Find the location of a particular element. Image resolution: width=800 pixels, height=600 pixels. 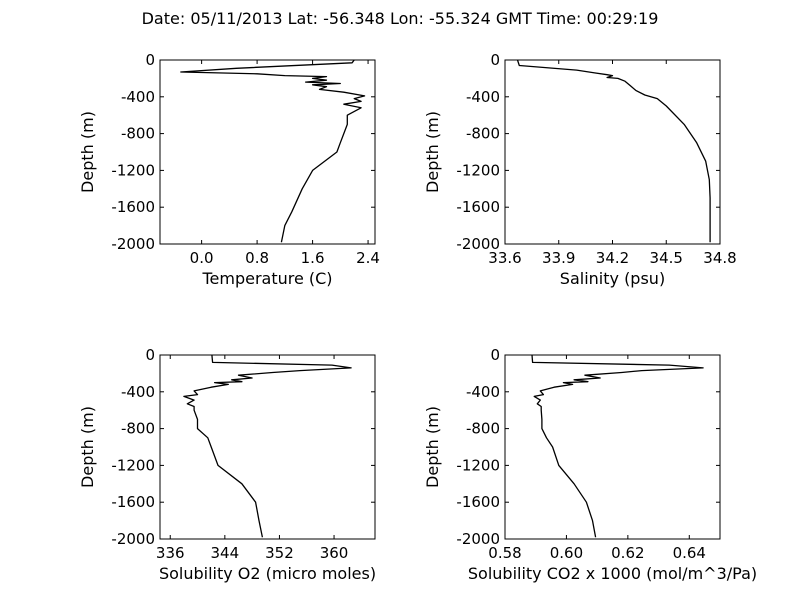

x-tick-label: 34.5 is located at coordinates (666, 258).